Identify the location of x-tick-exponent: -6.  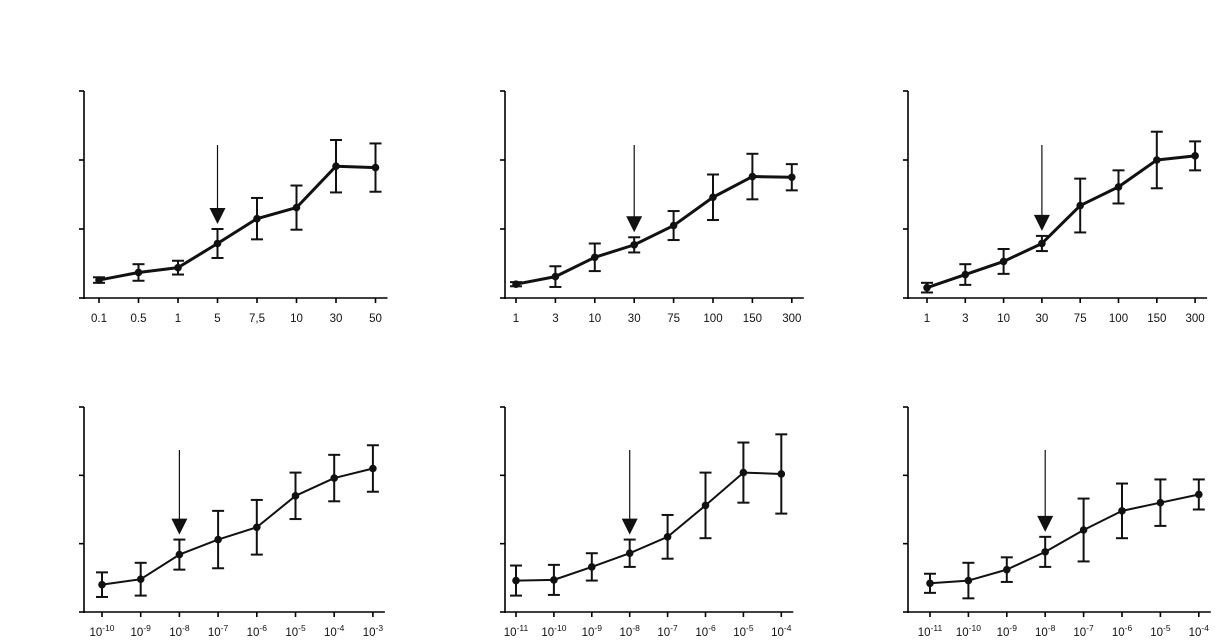
(263, 628).